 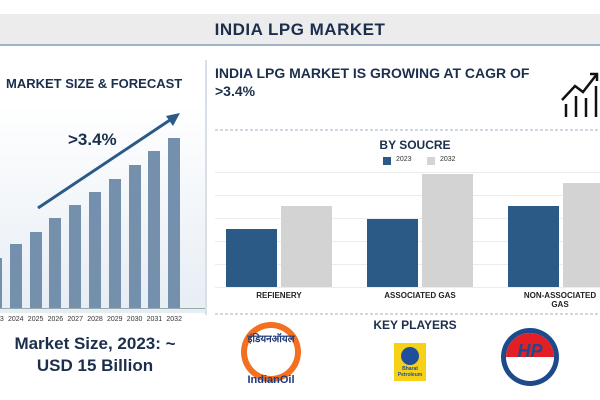 I want to click on logo-indianoil-ring, so click(x=271, y=352).